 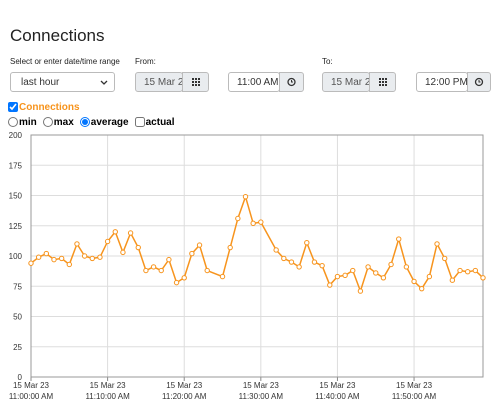 I want to click on option-label: actual, so click(x=160, y=122).